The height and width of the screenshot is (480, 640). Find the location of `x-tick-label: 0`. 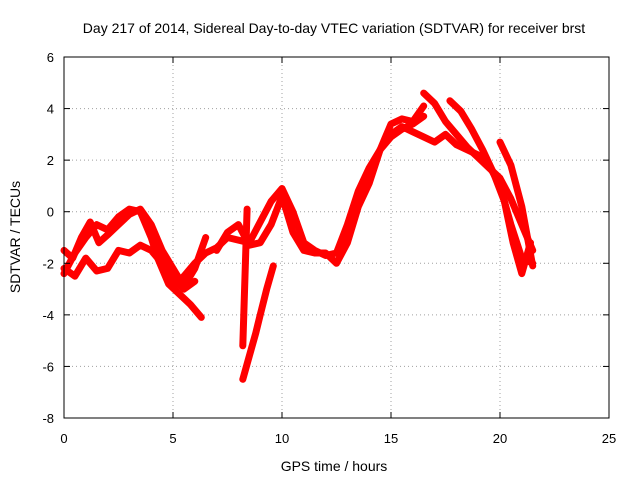

x-tick-label: 0 is located at coordinates (63, 438).